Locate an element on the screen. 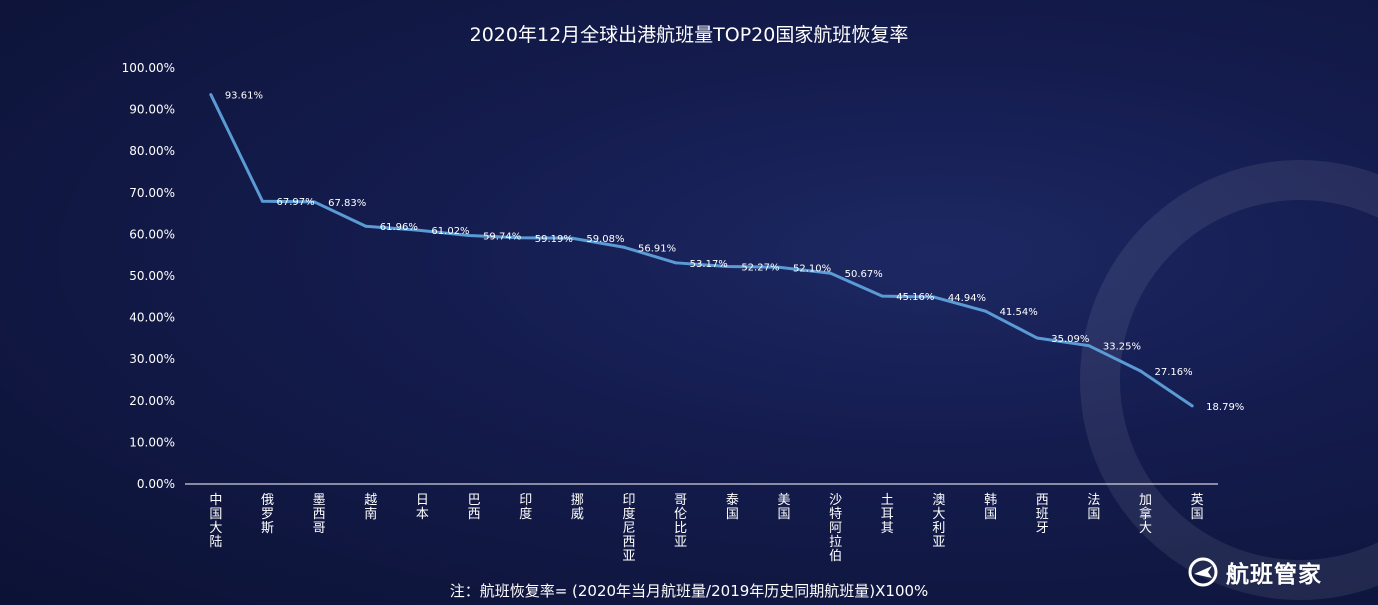  y-tick-label: 100.00% is located at coordinates (148, 68).